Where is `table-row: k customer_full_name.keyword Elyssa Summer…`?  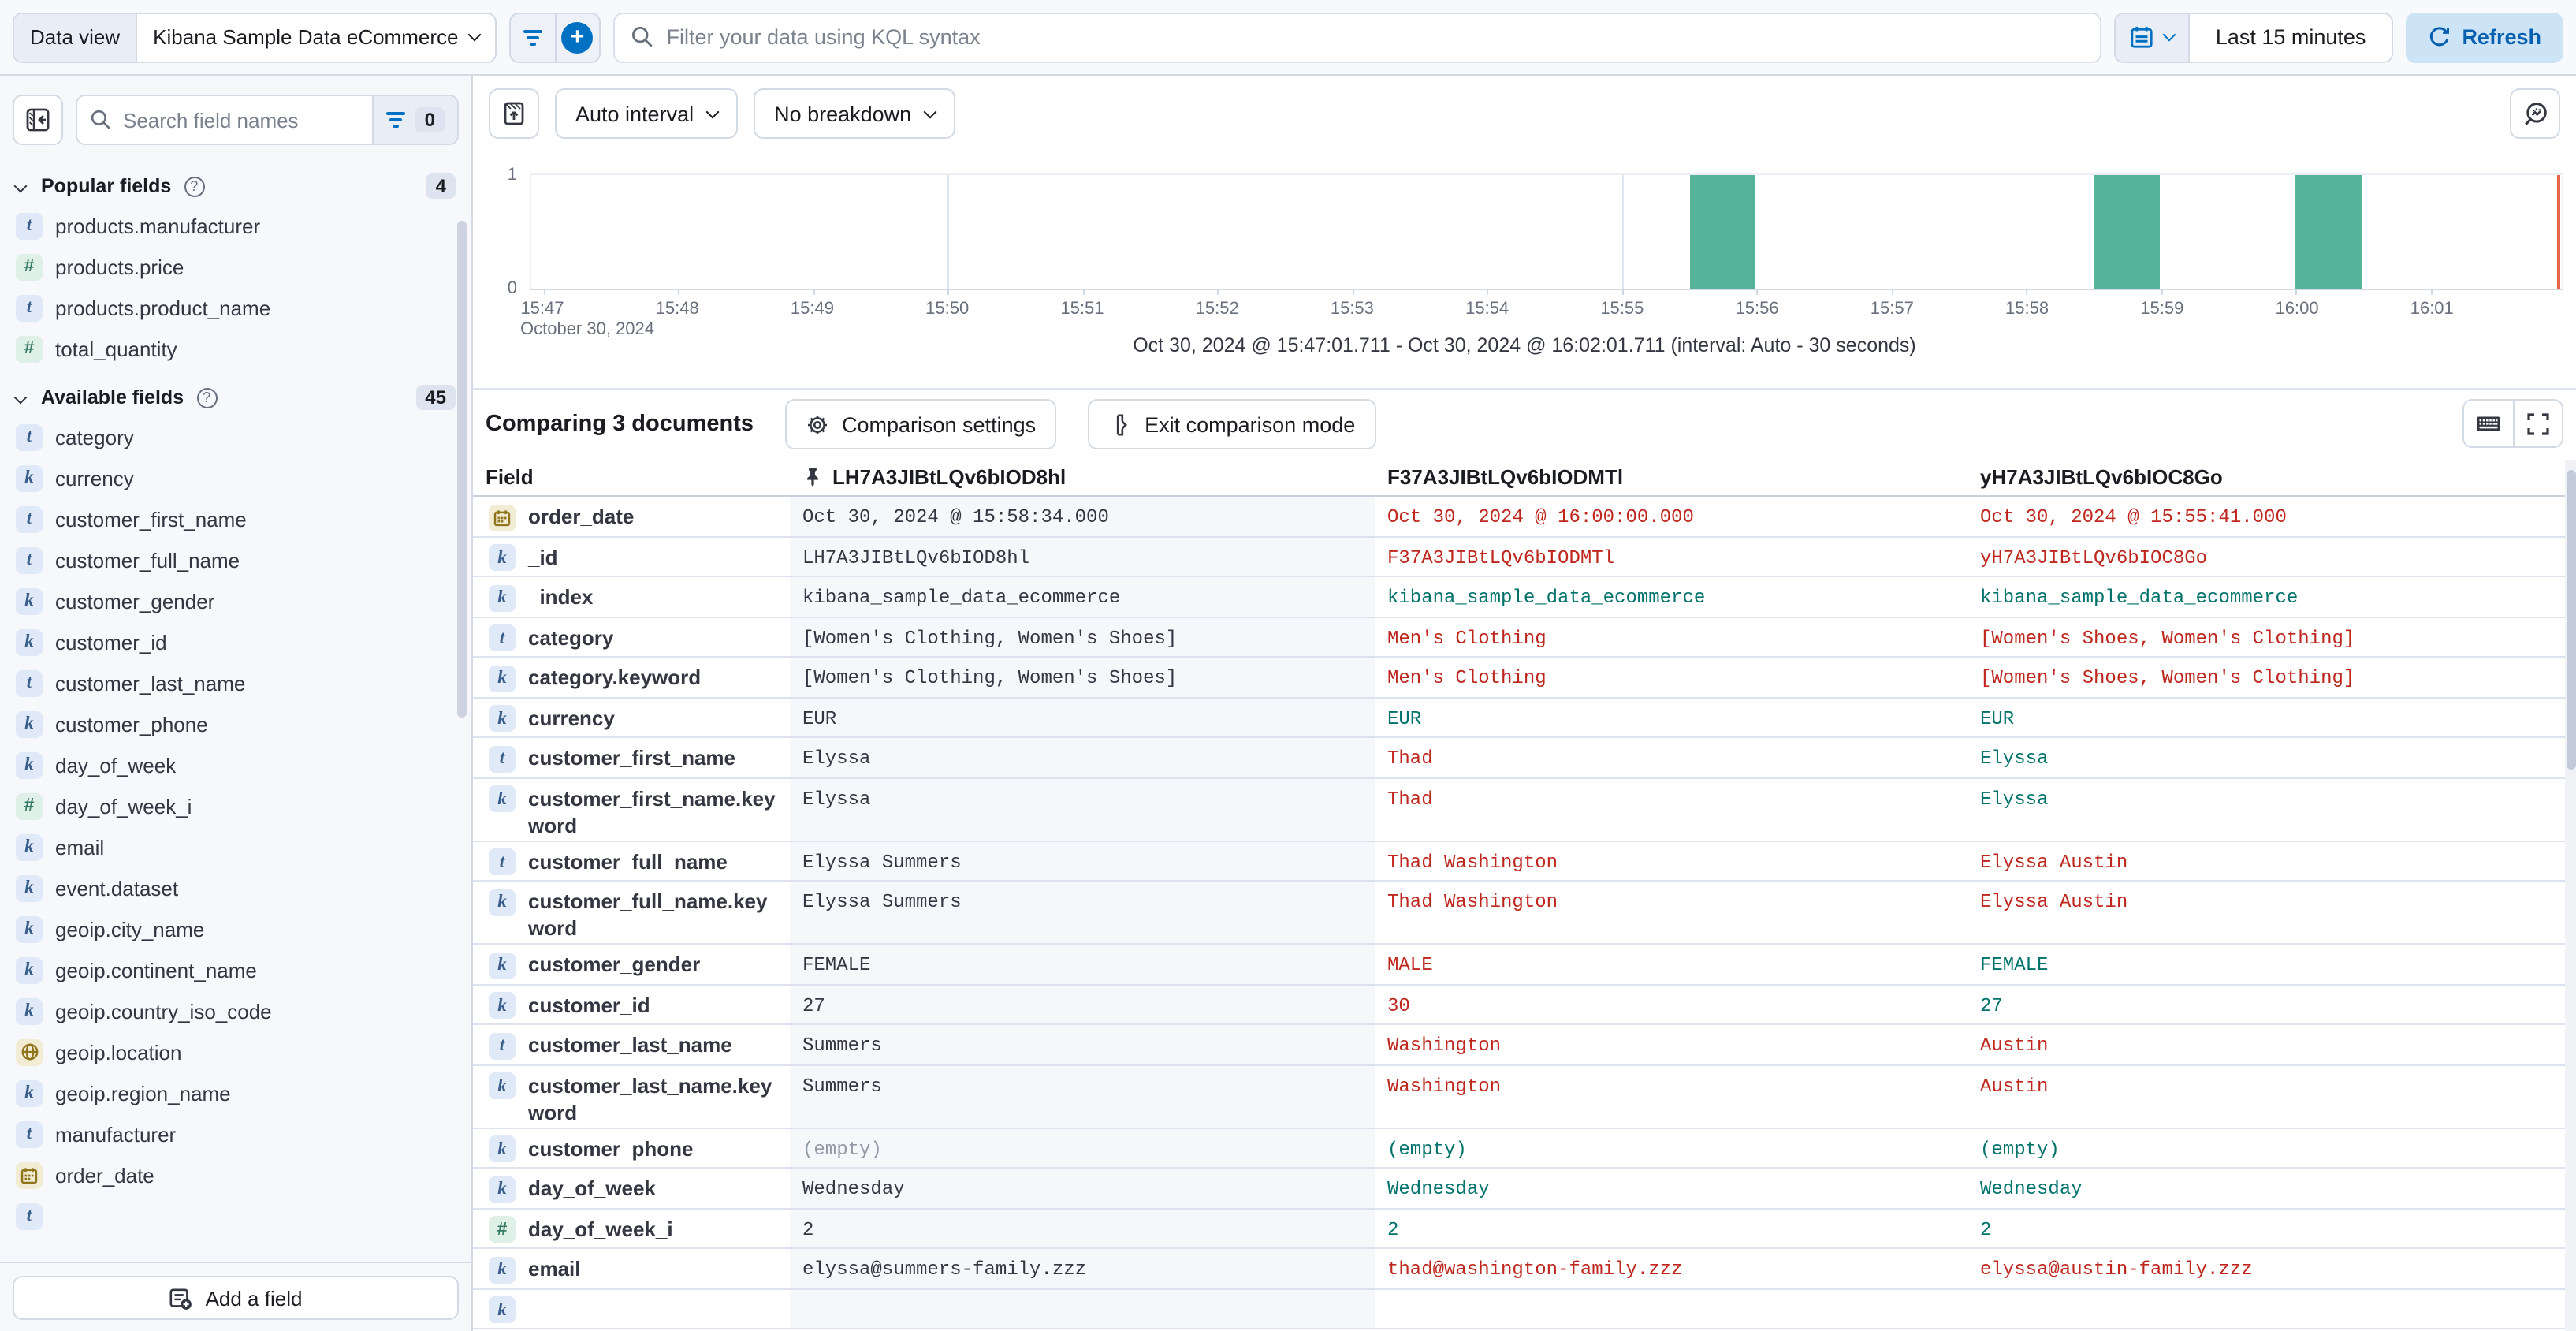
table-row: k customer_full_name.keyword Elyssa Summer… is located at coordinates (1519, 913).